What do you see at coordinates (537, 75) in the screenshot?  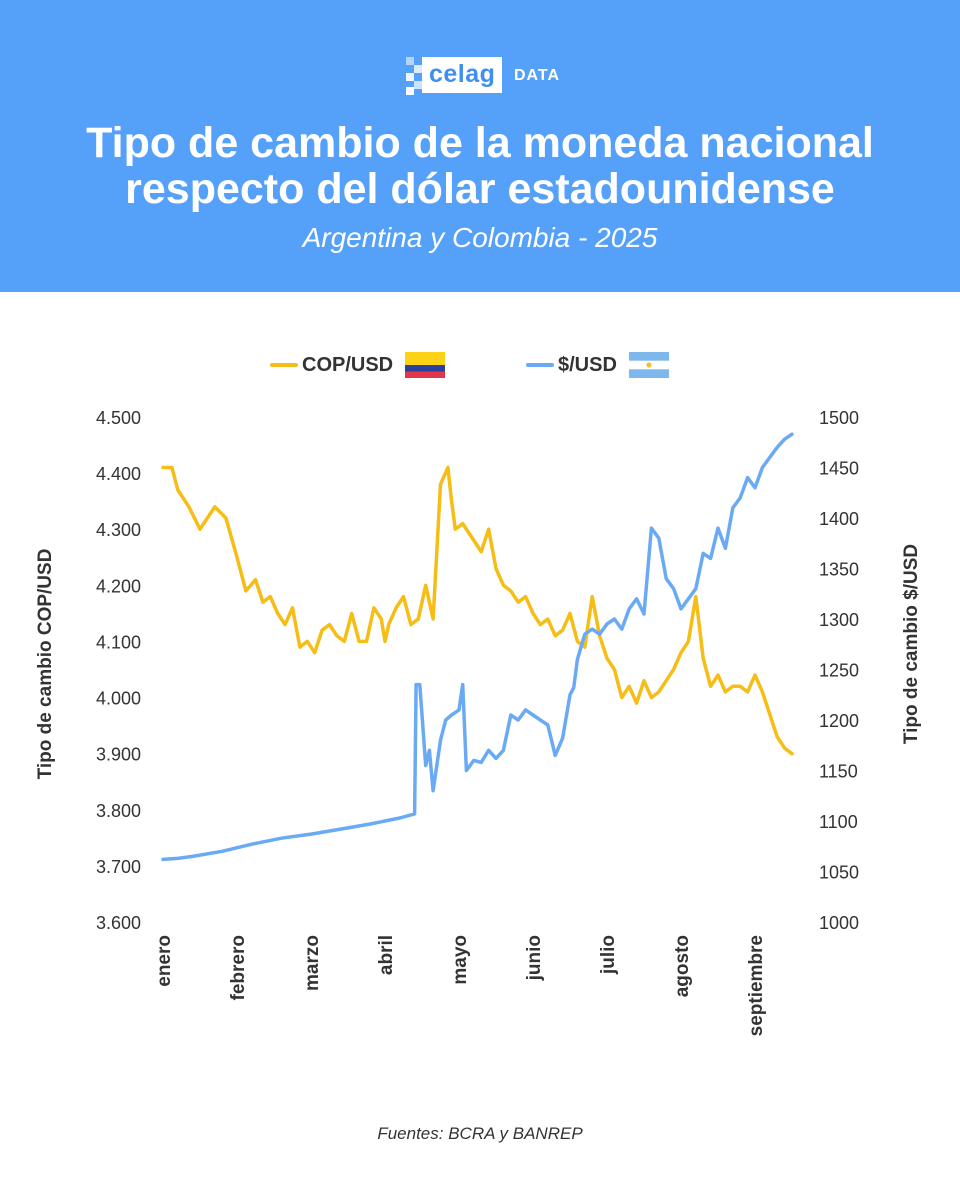 I see `logo-suffix: DATA` at bounding box center [537, 75].